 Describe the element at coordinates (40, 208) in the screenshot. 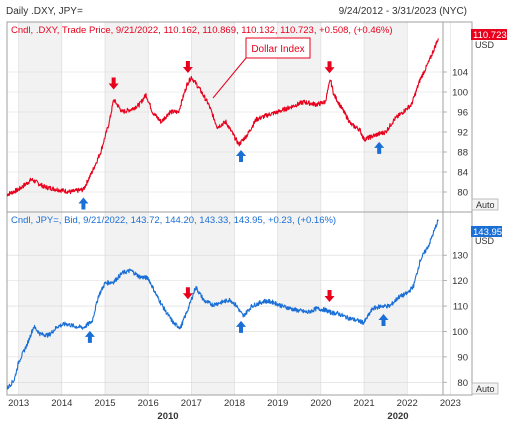

I see `year-band-2013` at that location.